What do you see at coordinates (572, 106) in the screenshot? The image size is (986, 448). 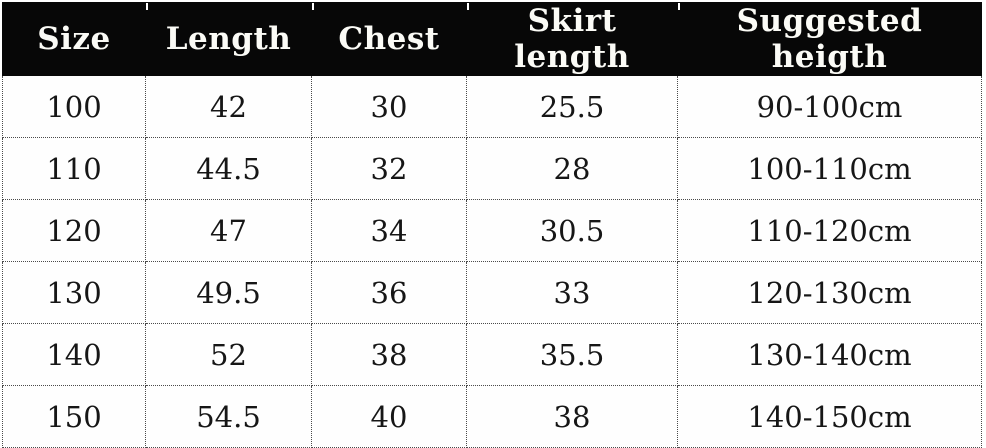 I see `cell-skirt-length: 25.5` at bounding box center [572, 106].